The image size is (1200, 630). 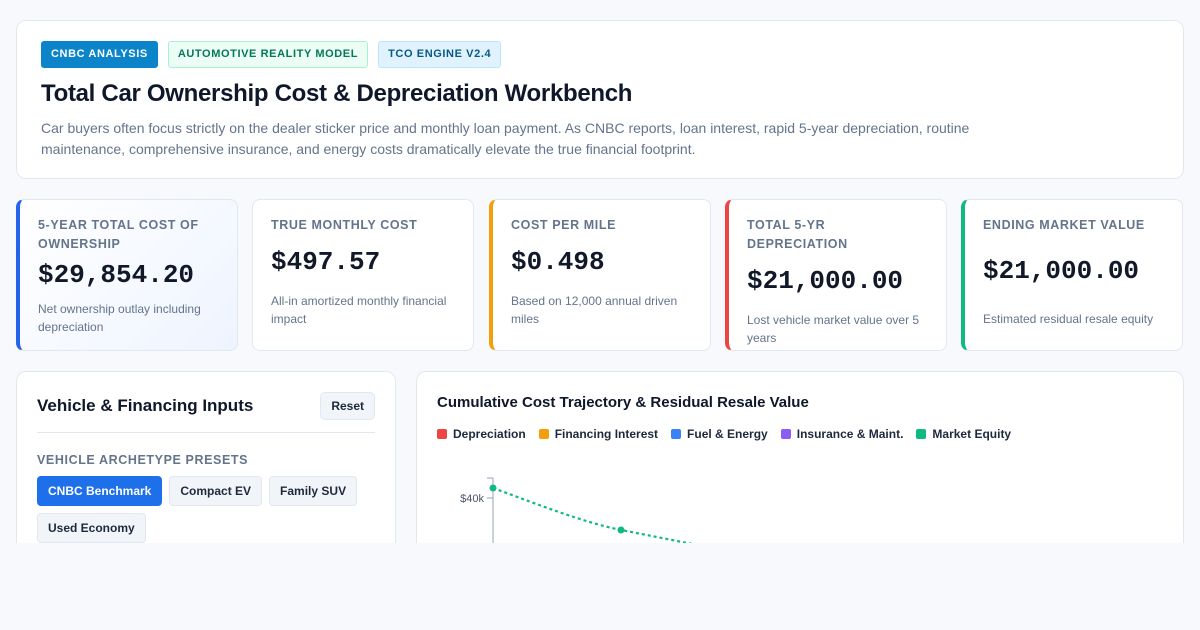 What do you see at coordinates (99, 54) in the screenshot?
I see `badge-cnbc-analysis: CNBC ANALYSIS` at bounding box center [99, 54].